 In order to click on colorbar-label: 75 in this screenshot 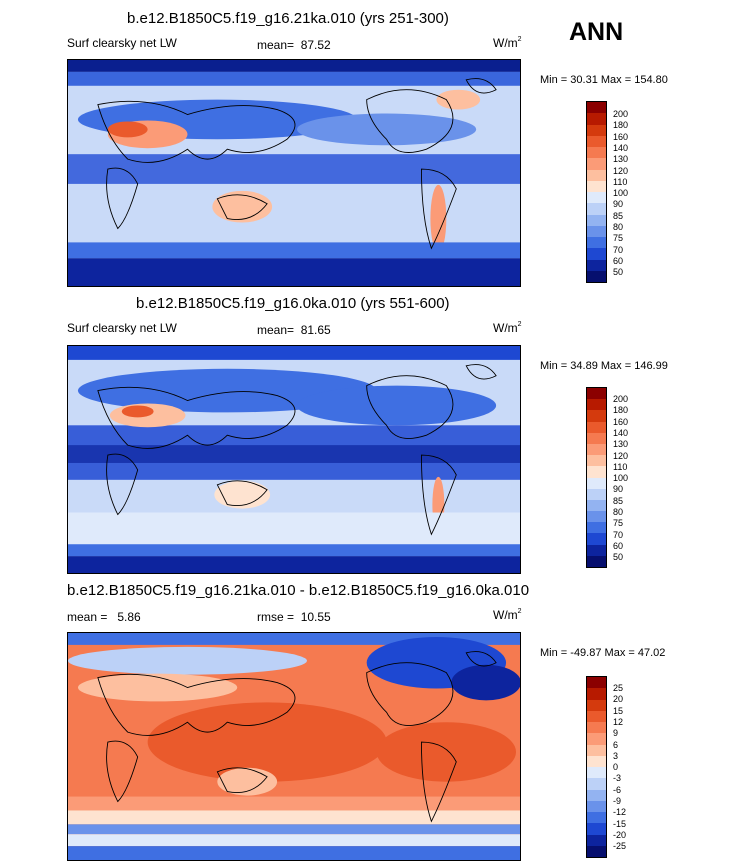, I will do `click(618, 523)`.